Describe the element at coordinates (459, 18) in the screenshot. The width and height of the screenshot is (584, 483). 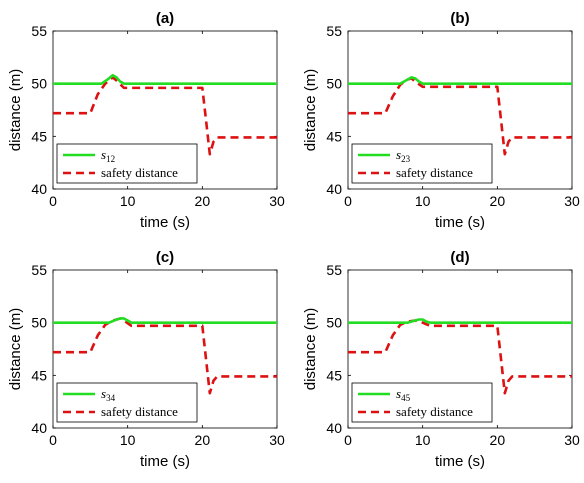
I see `chart-title: (b)` at that location.